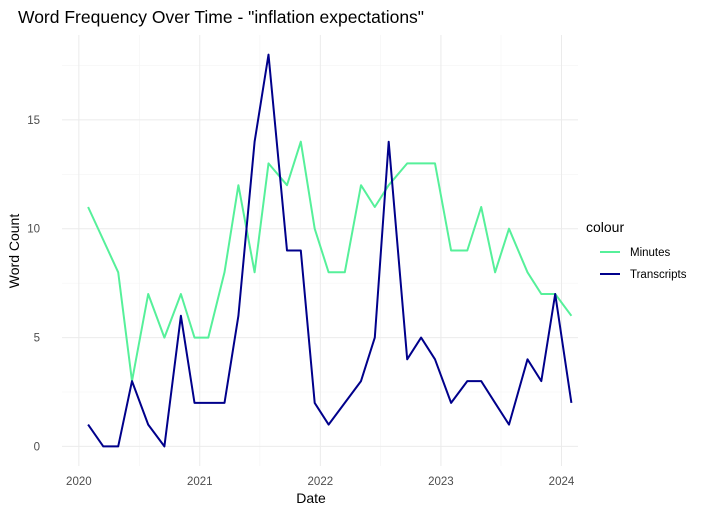  I want to click on legend-label-minutes: Minutes, so click(650, 253).